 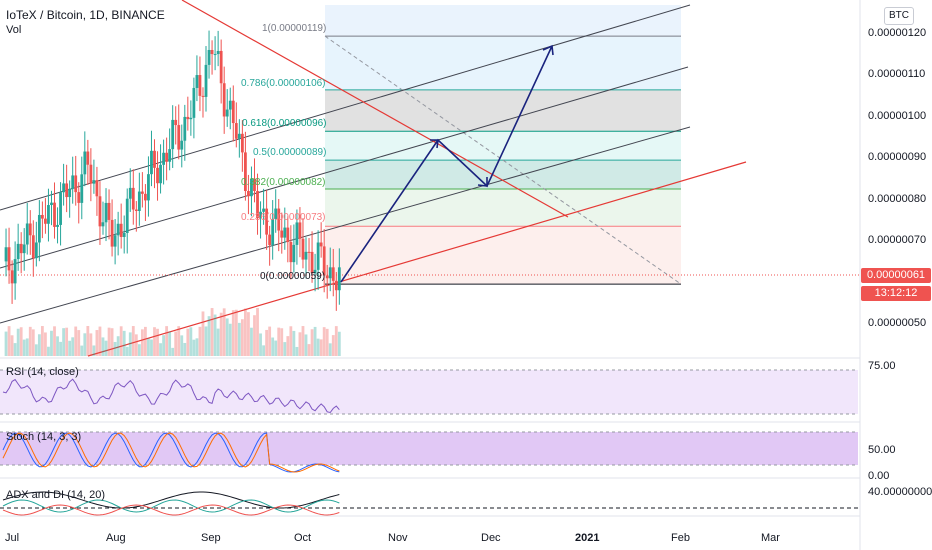 What do you see at coordinates (897, 240) in the screenshot?
I see `price-tick: 0.00000070` at bounding box center [897, 240].